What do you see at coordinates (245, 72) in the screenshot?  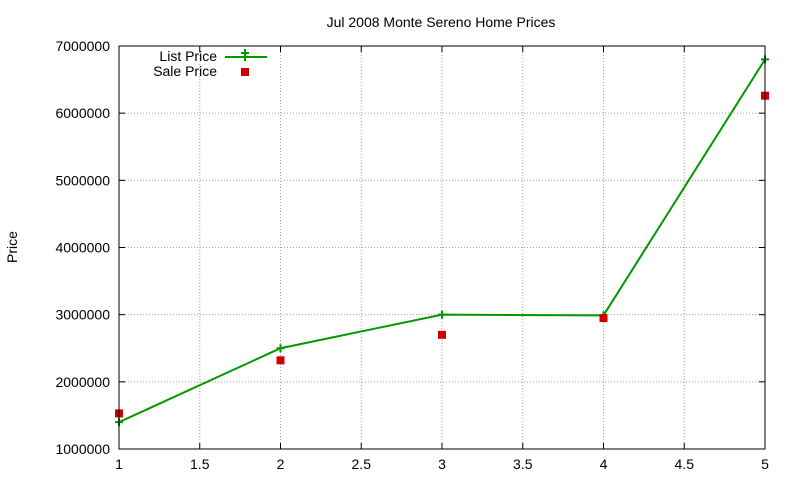 I see `legend-marker-sale-price` at bounding box center [245, 72].